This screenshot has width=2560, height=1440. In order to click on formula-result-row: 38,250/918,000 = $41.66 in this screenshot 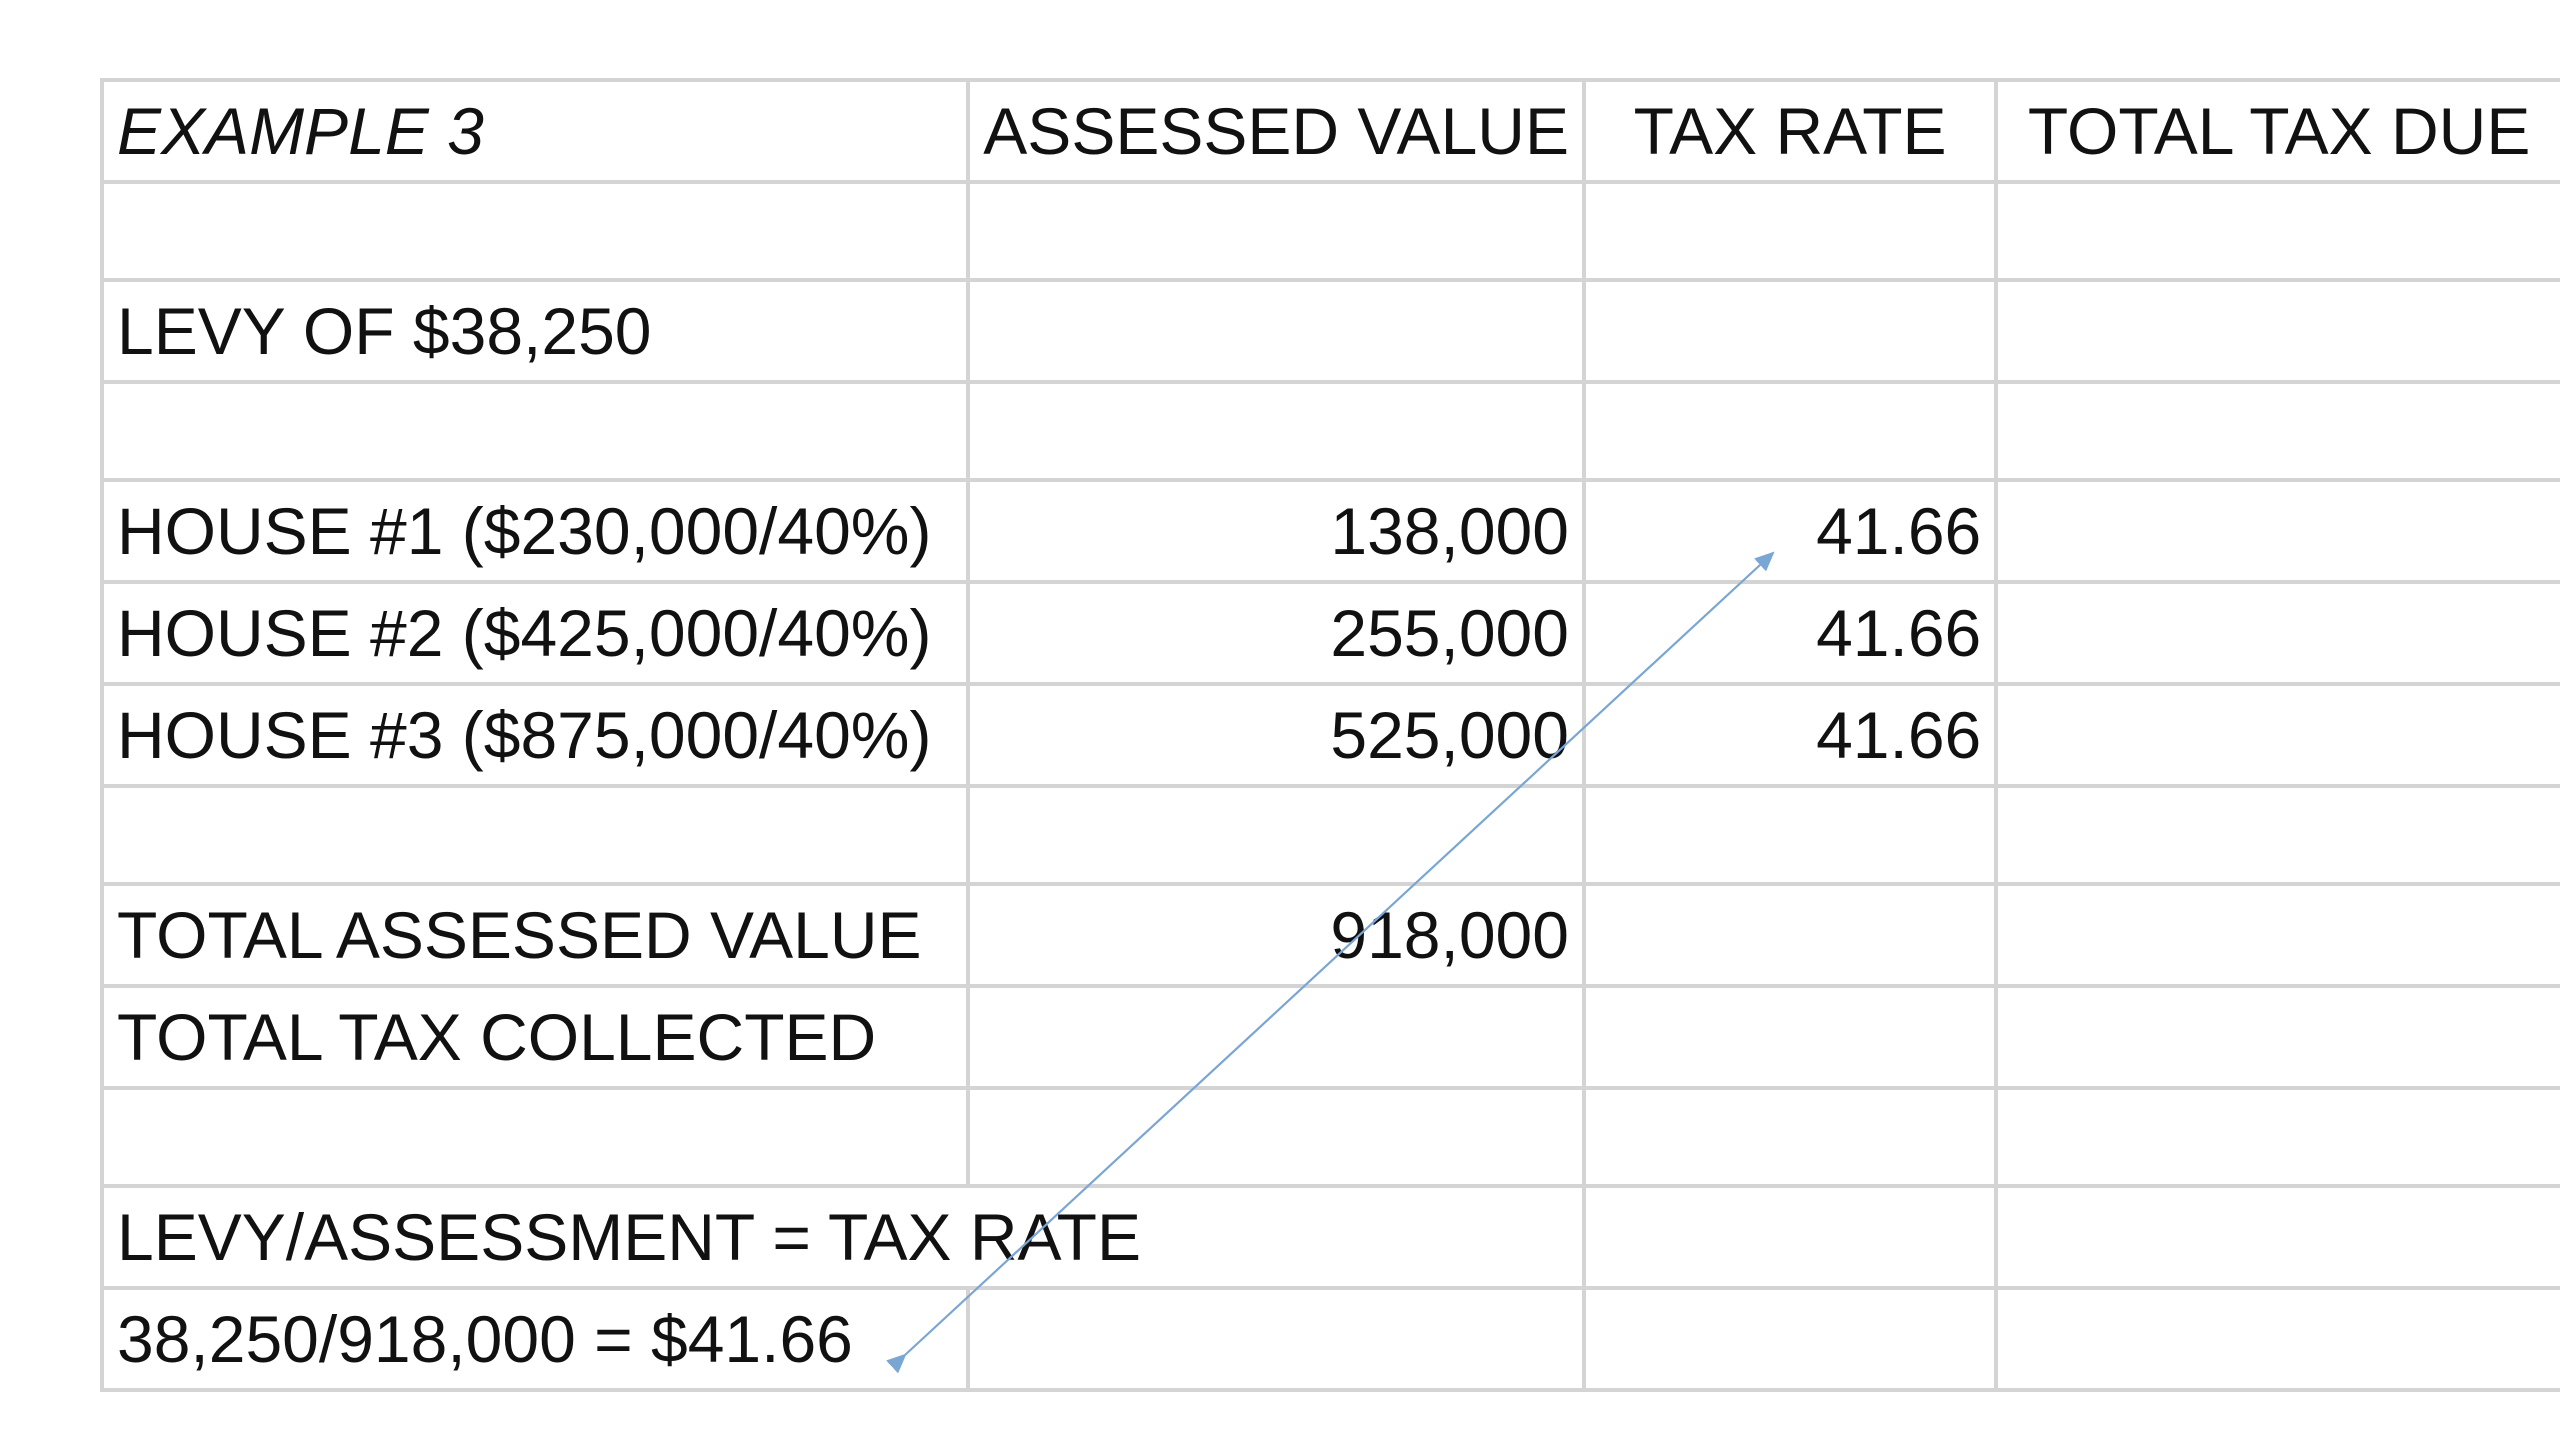, I will do `click(1329, 1339)`.